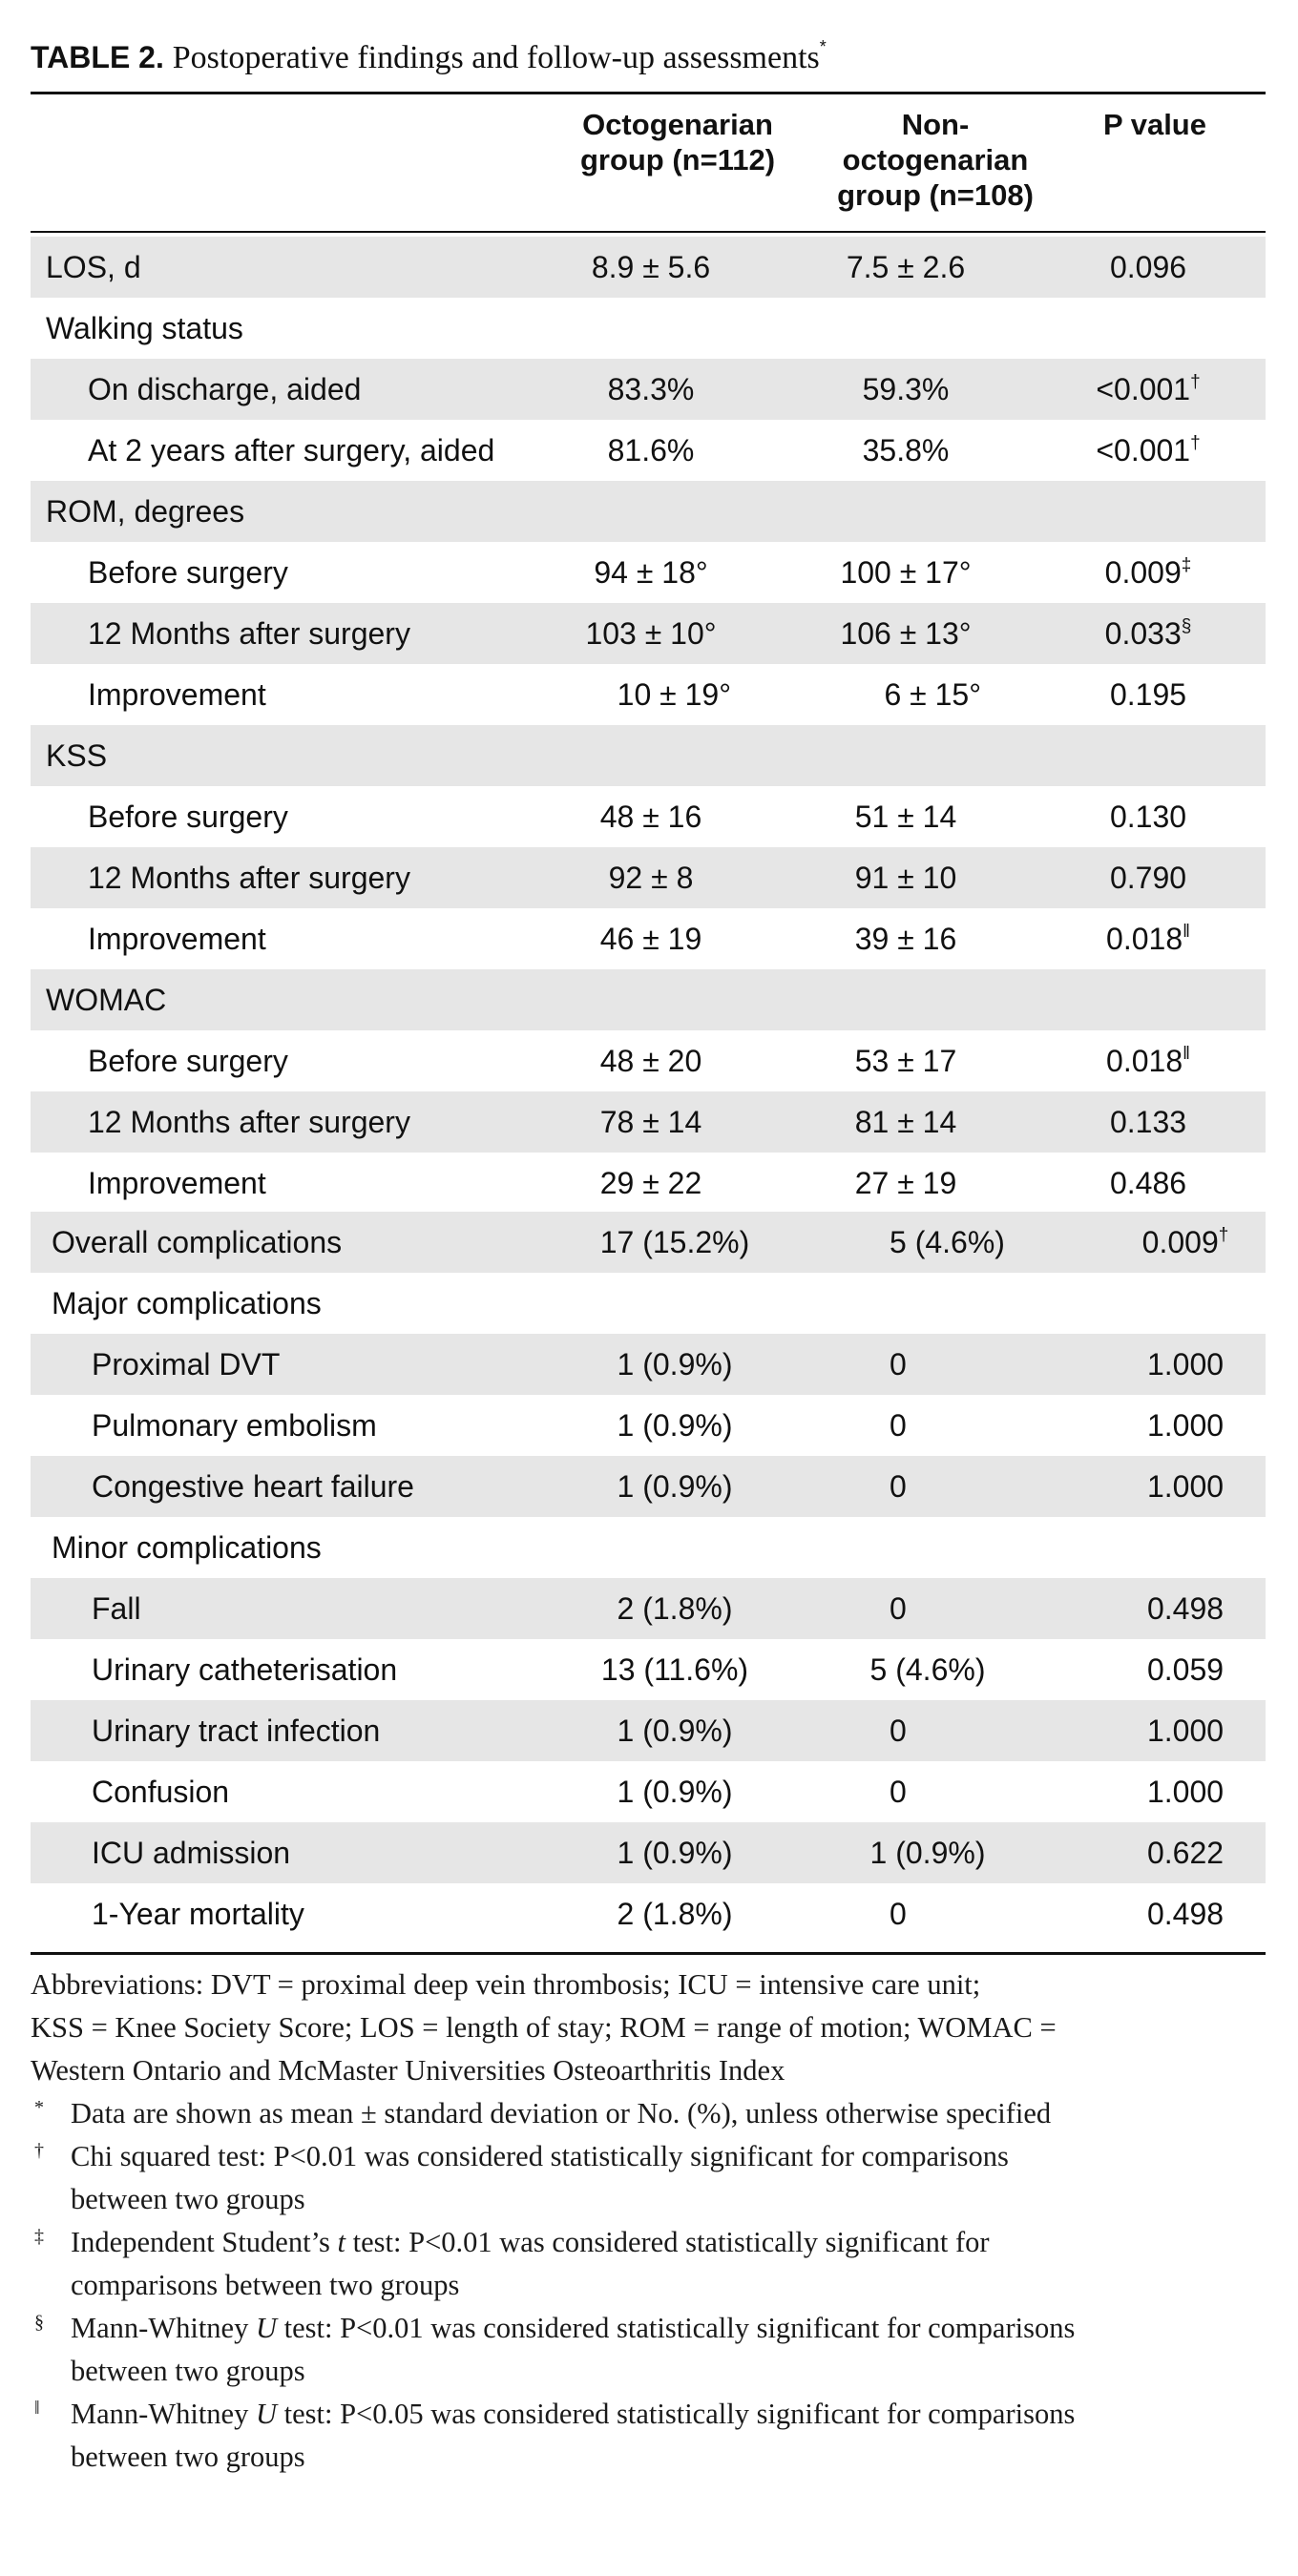 This screenshot has width=1298, height=2576. I want to click on table-section-row: WOMAC, so click(648, 999).